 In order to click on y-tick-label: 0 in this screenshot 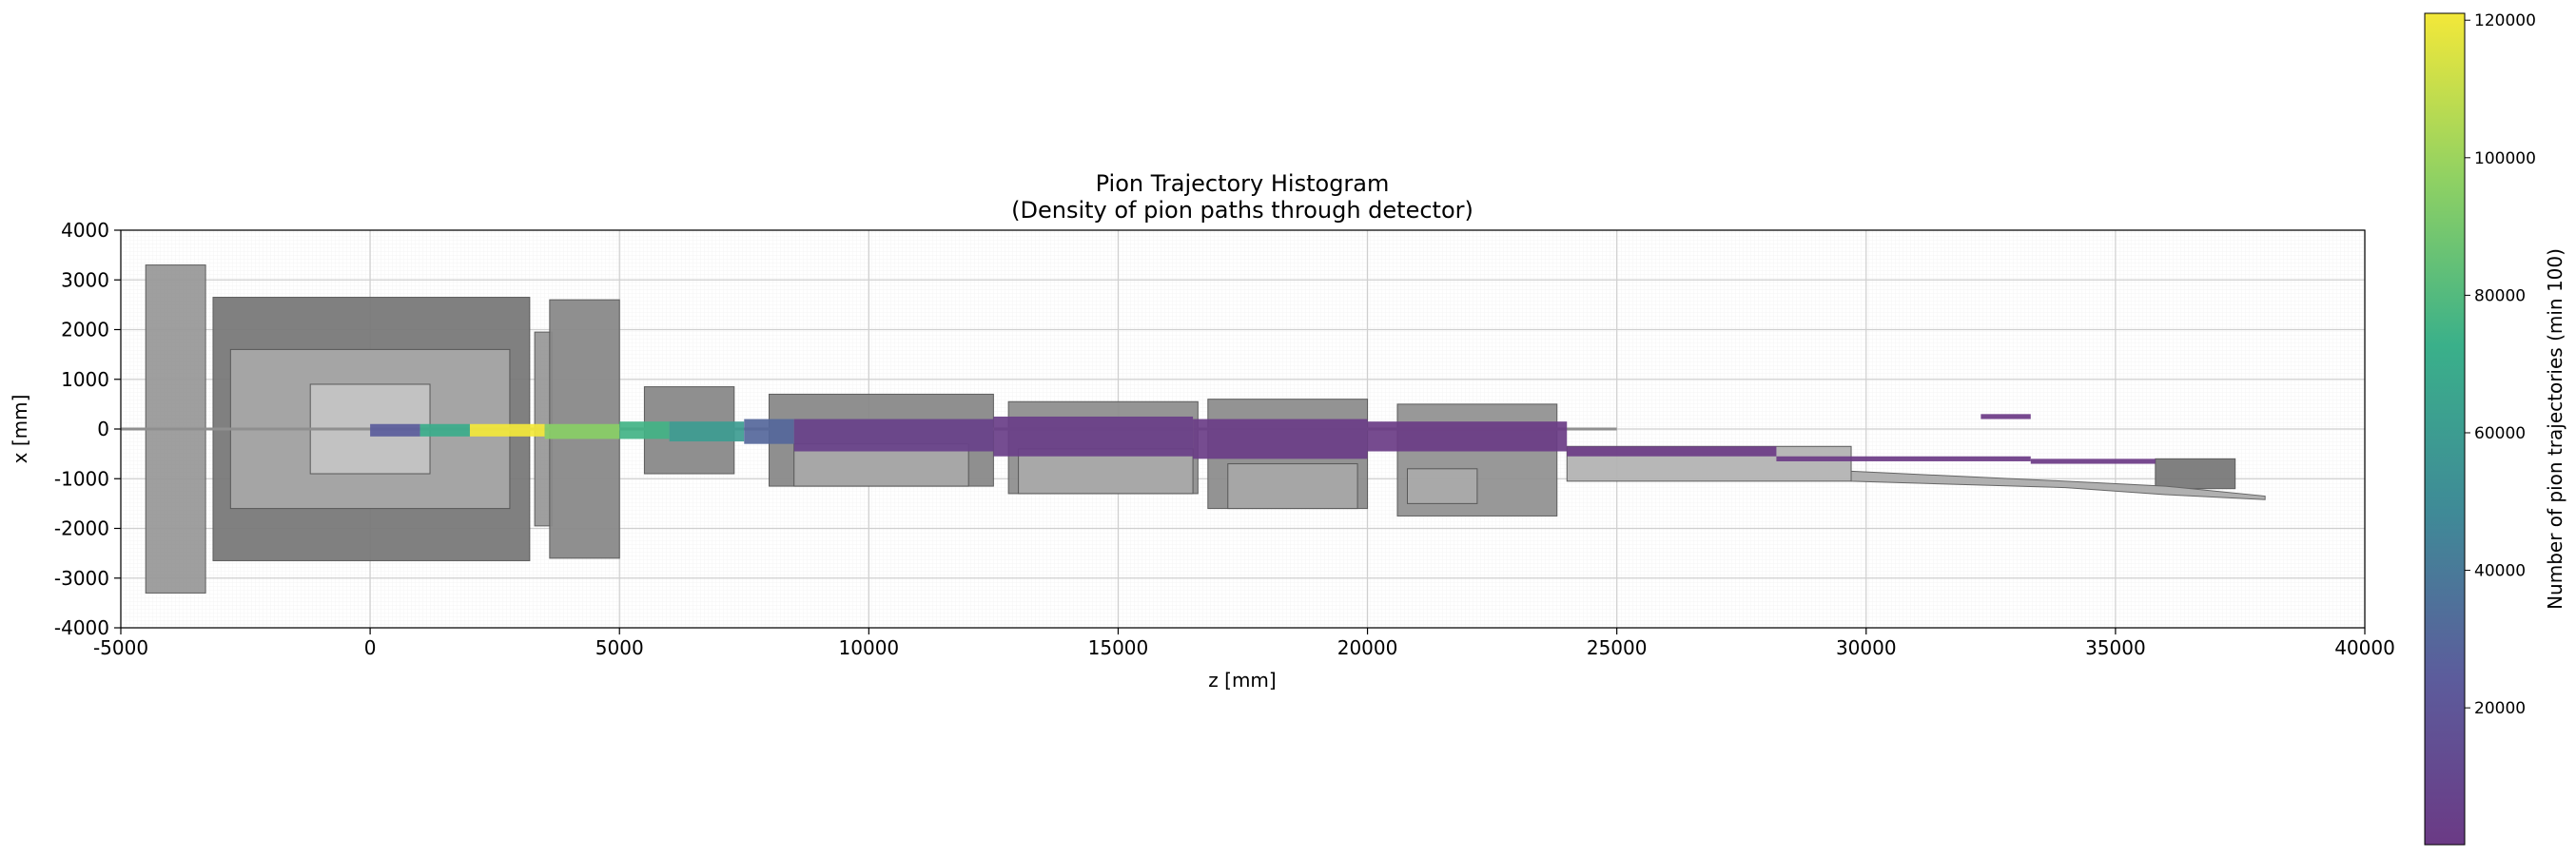, I will do `click(103, 429)`.